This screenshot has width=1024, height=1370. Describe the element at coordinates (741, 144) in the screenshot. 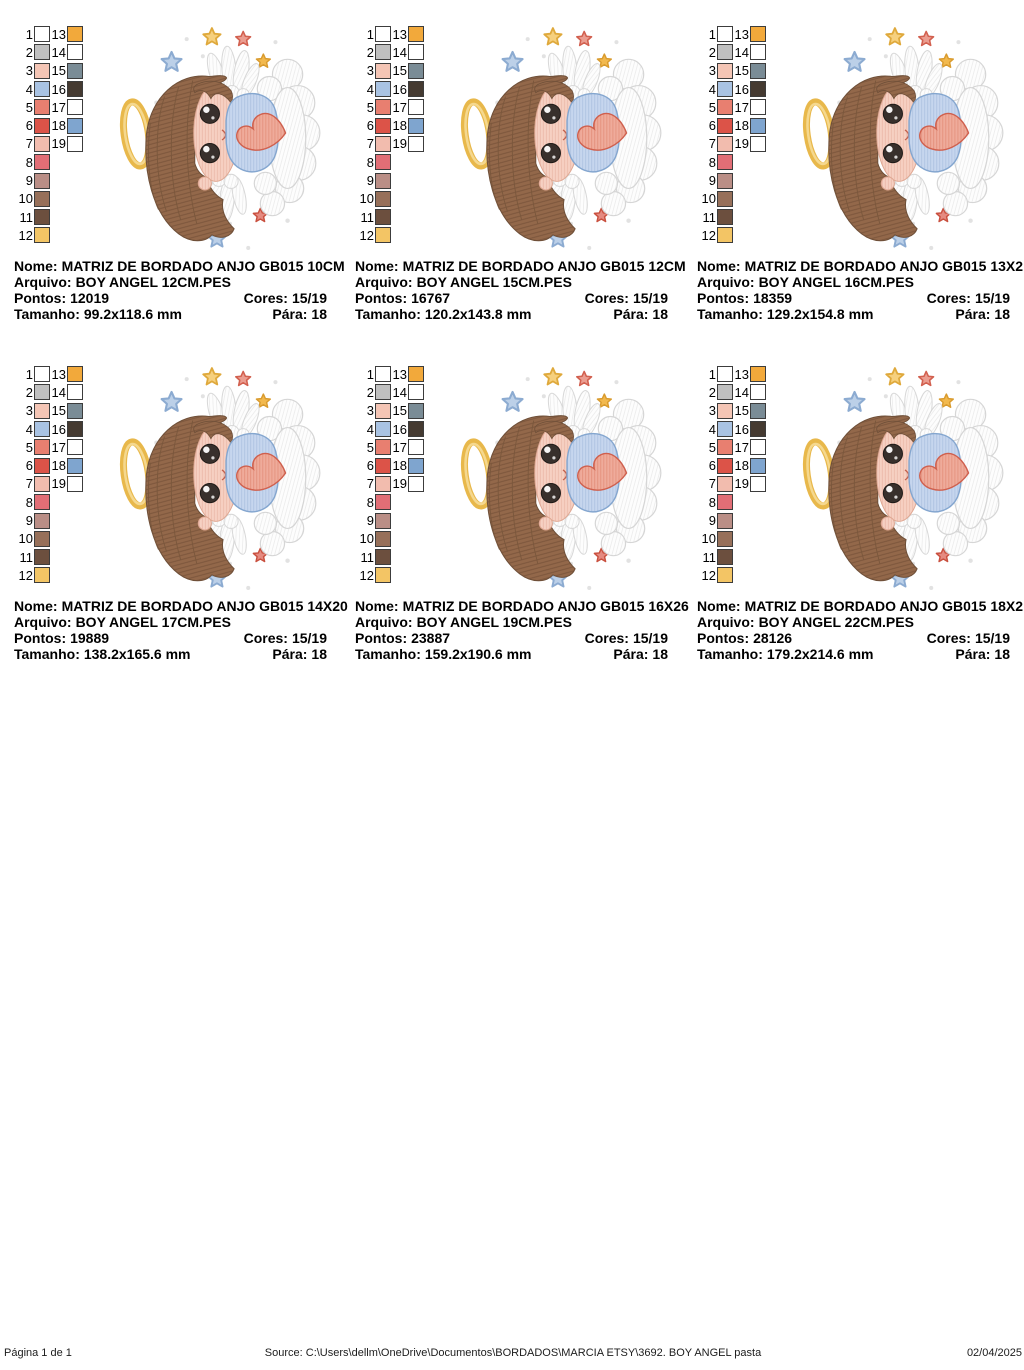

I see `thread-number: 19` at that location.